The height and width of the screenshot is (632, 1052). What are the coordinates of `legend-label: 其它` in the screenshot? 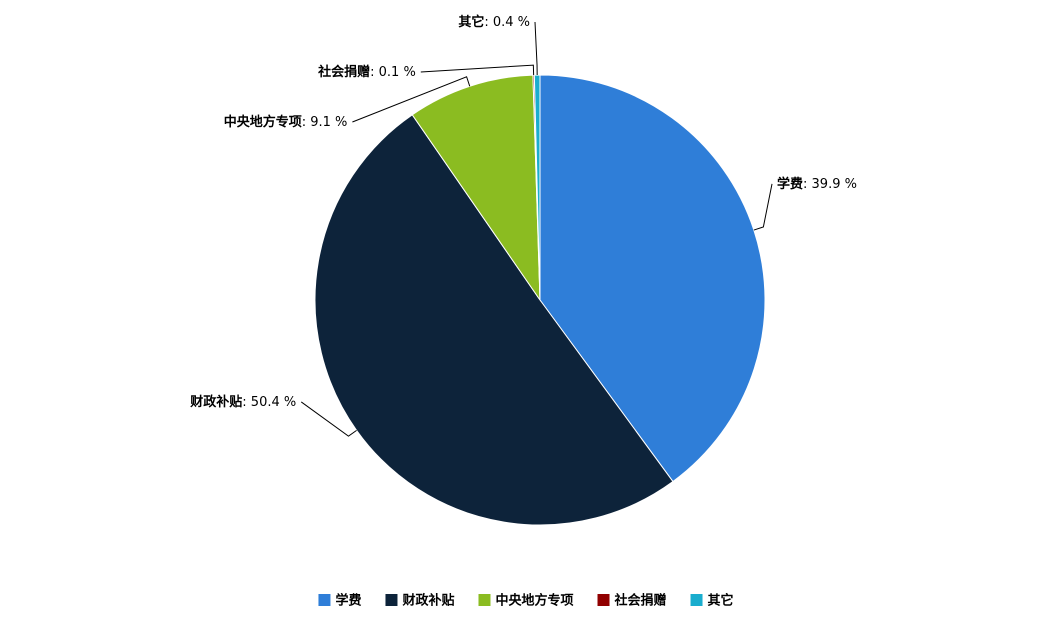 It's located at (721, 601).